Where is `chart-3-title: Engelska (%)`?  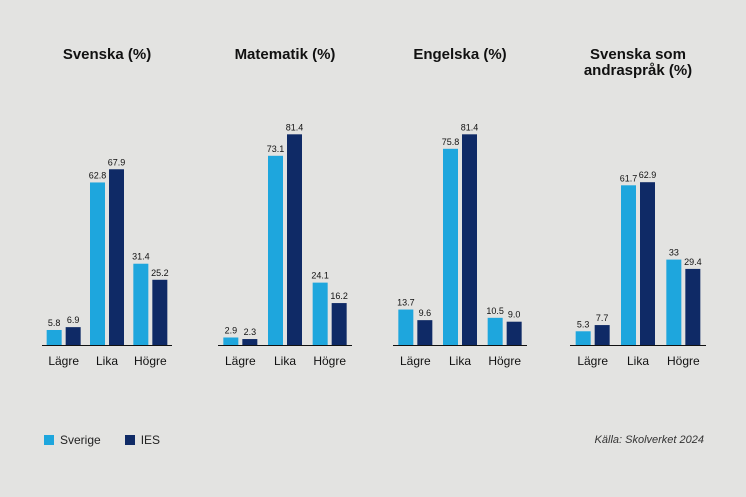 chart-3-title: Engelska (%) is located at coordinates (459, 54).